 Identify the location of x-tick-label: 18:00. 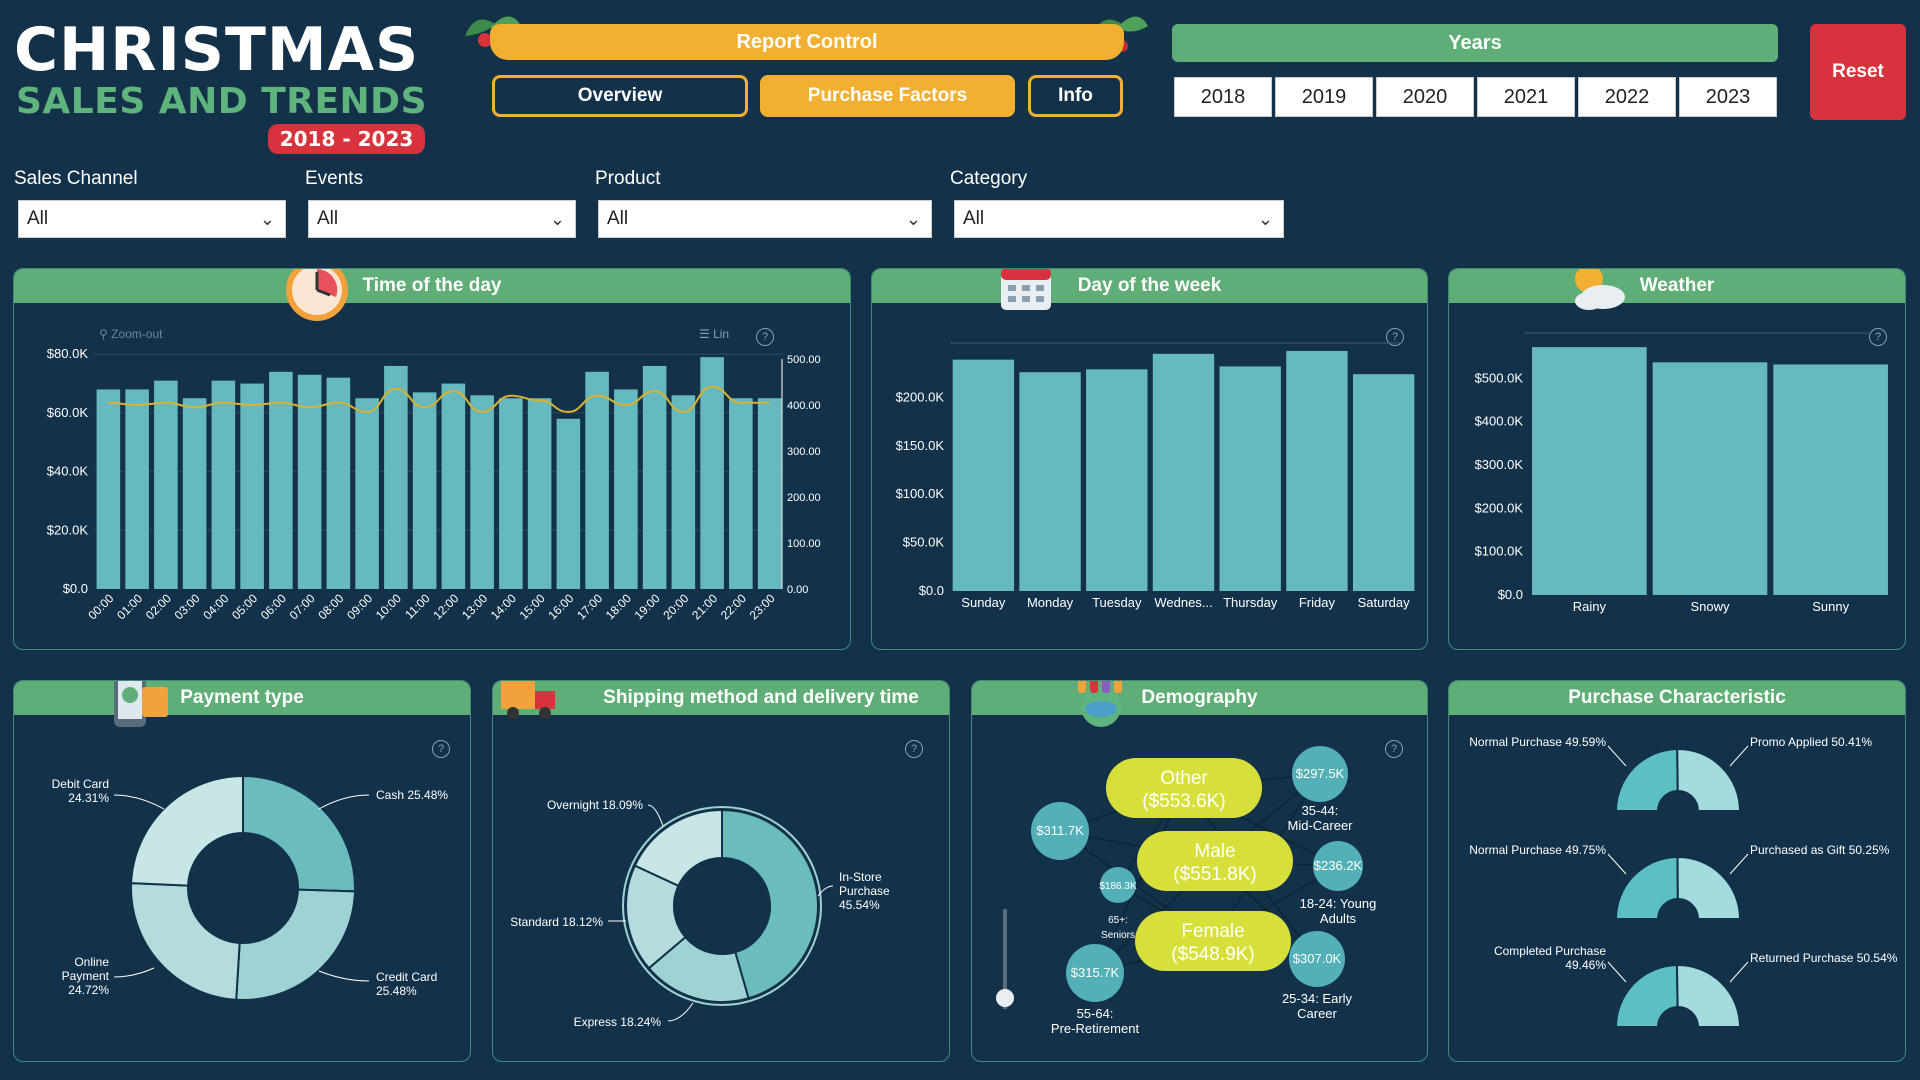
(618, 606).